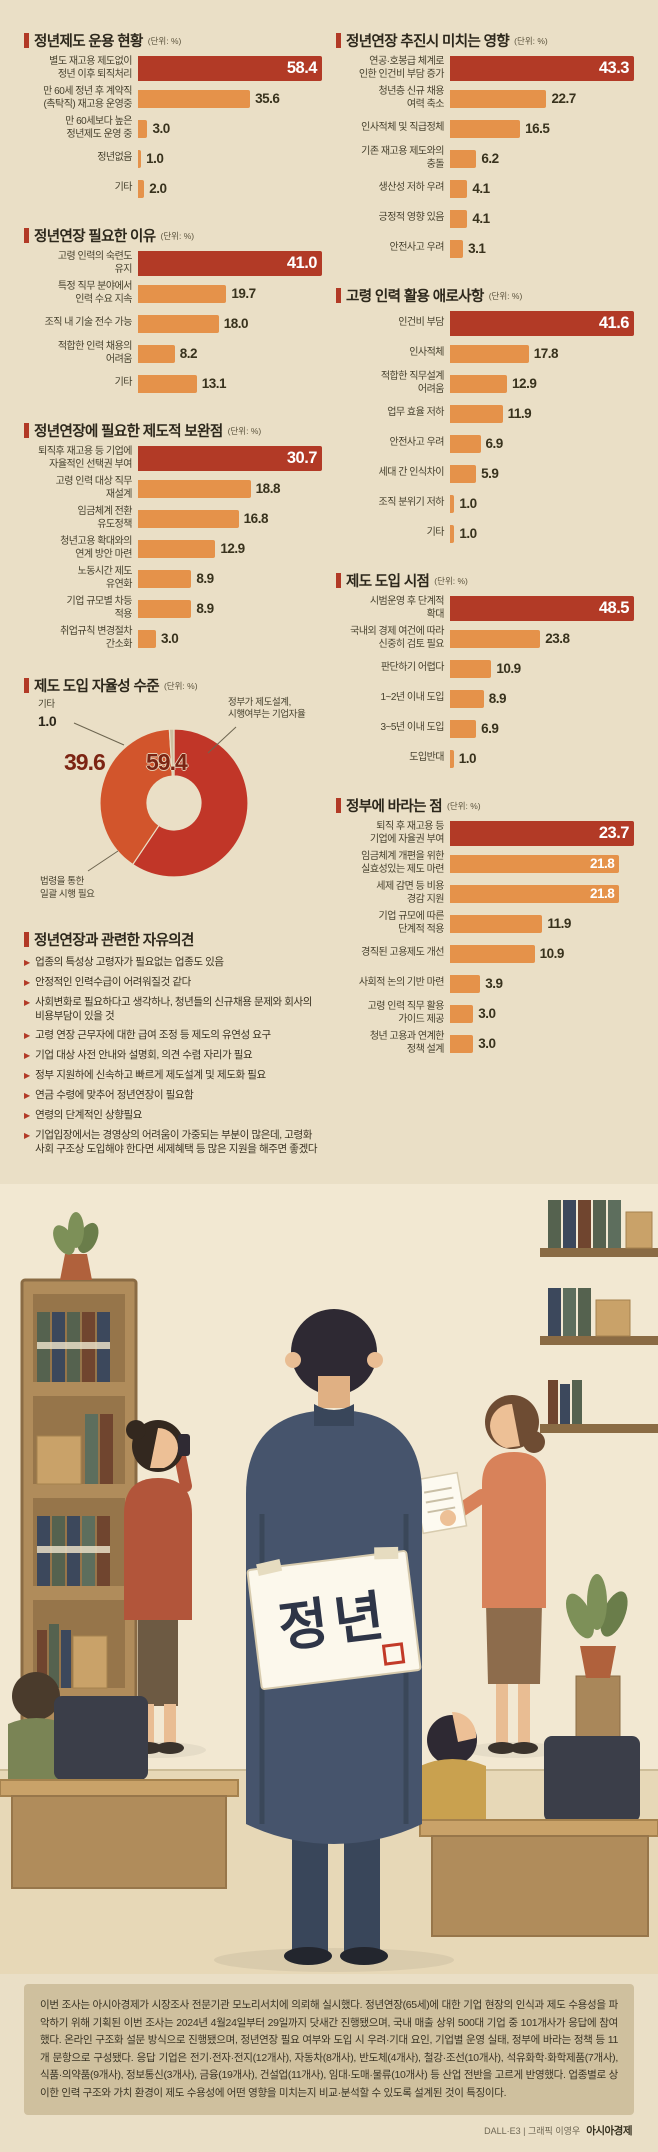 This screenshot has width=658, height=2152. I want to click on bar-row: 조직 내 기술 전수 가능 18.0, so click(173, 323).